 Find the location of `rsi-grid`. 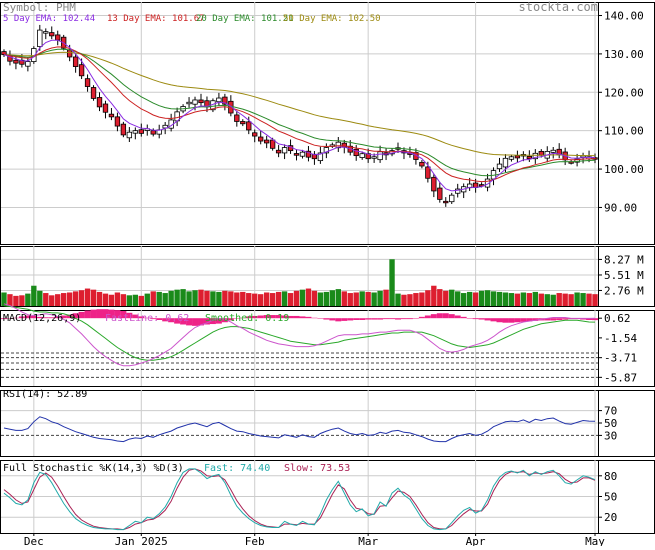

rsi-grid is located at coordinates (299, 423).